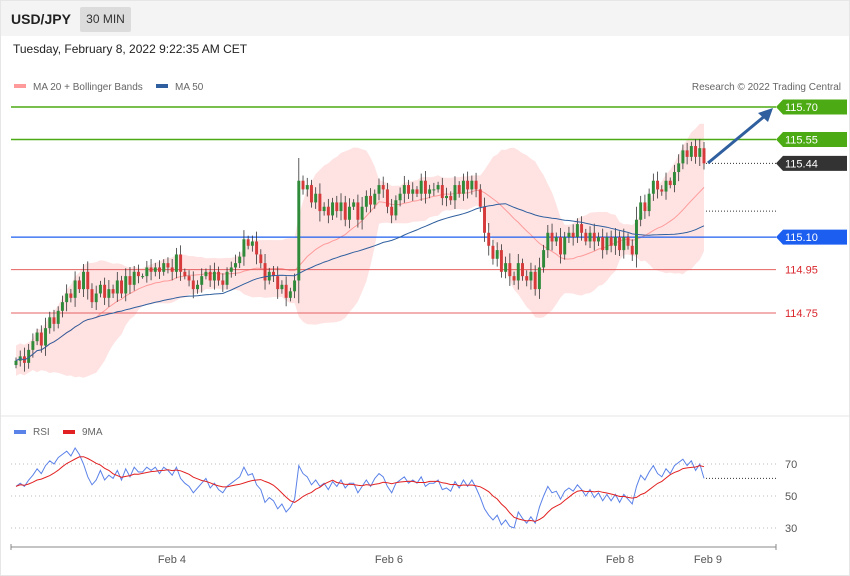  I want to click on ma50-legend-label: MA 50, so click(189, 87).